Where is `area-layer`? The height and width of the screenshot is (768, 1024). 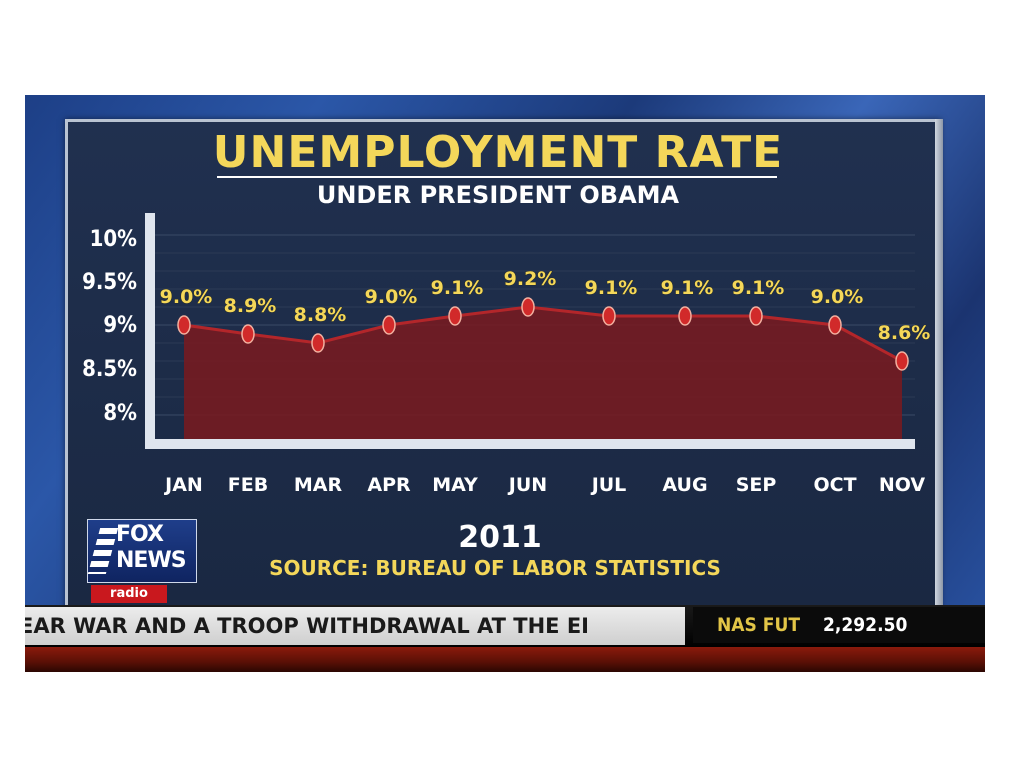 area-layer is located at coordinates (543, 372).